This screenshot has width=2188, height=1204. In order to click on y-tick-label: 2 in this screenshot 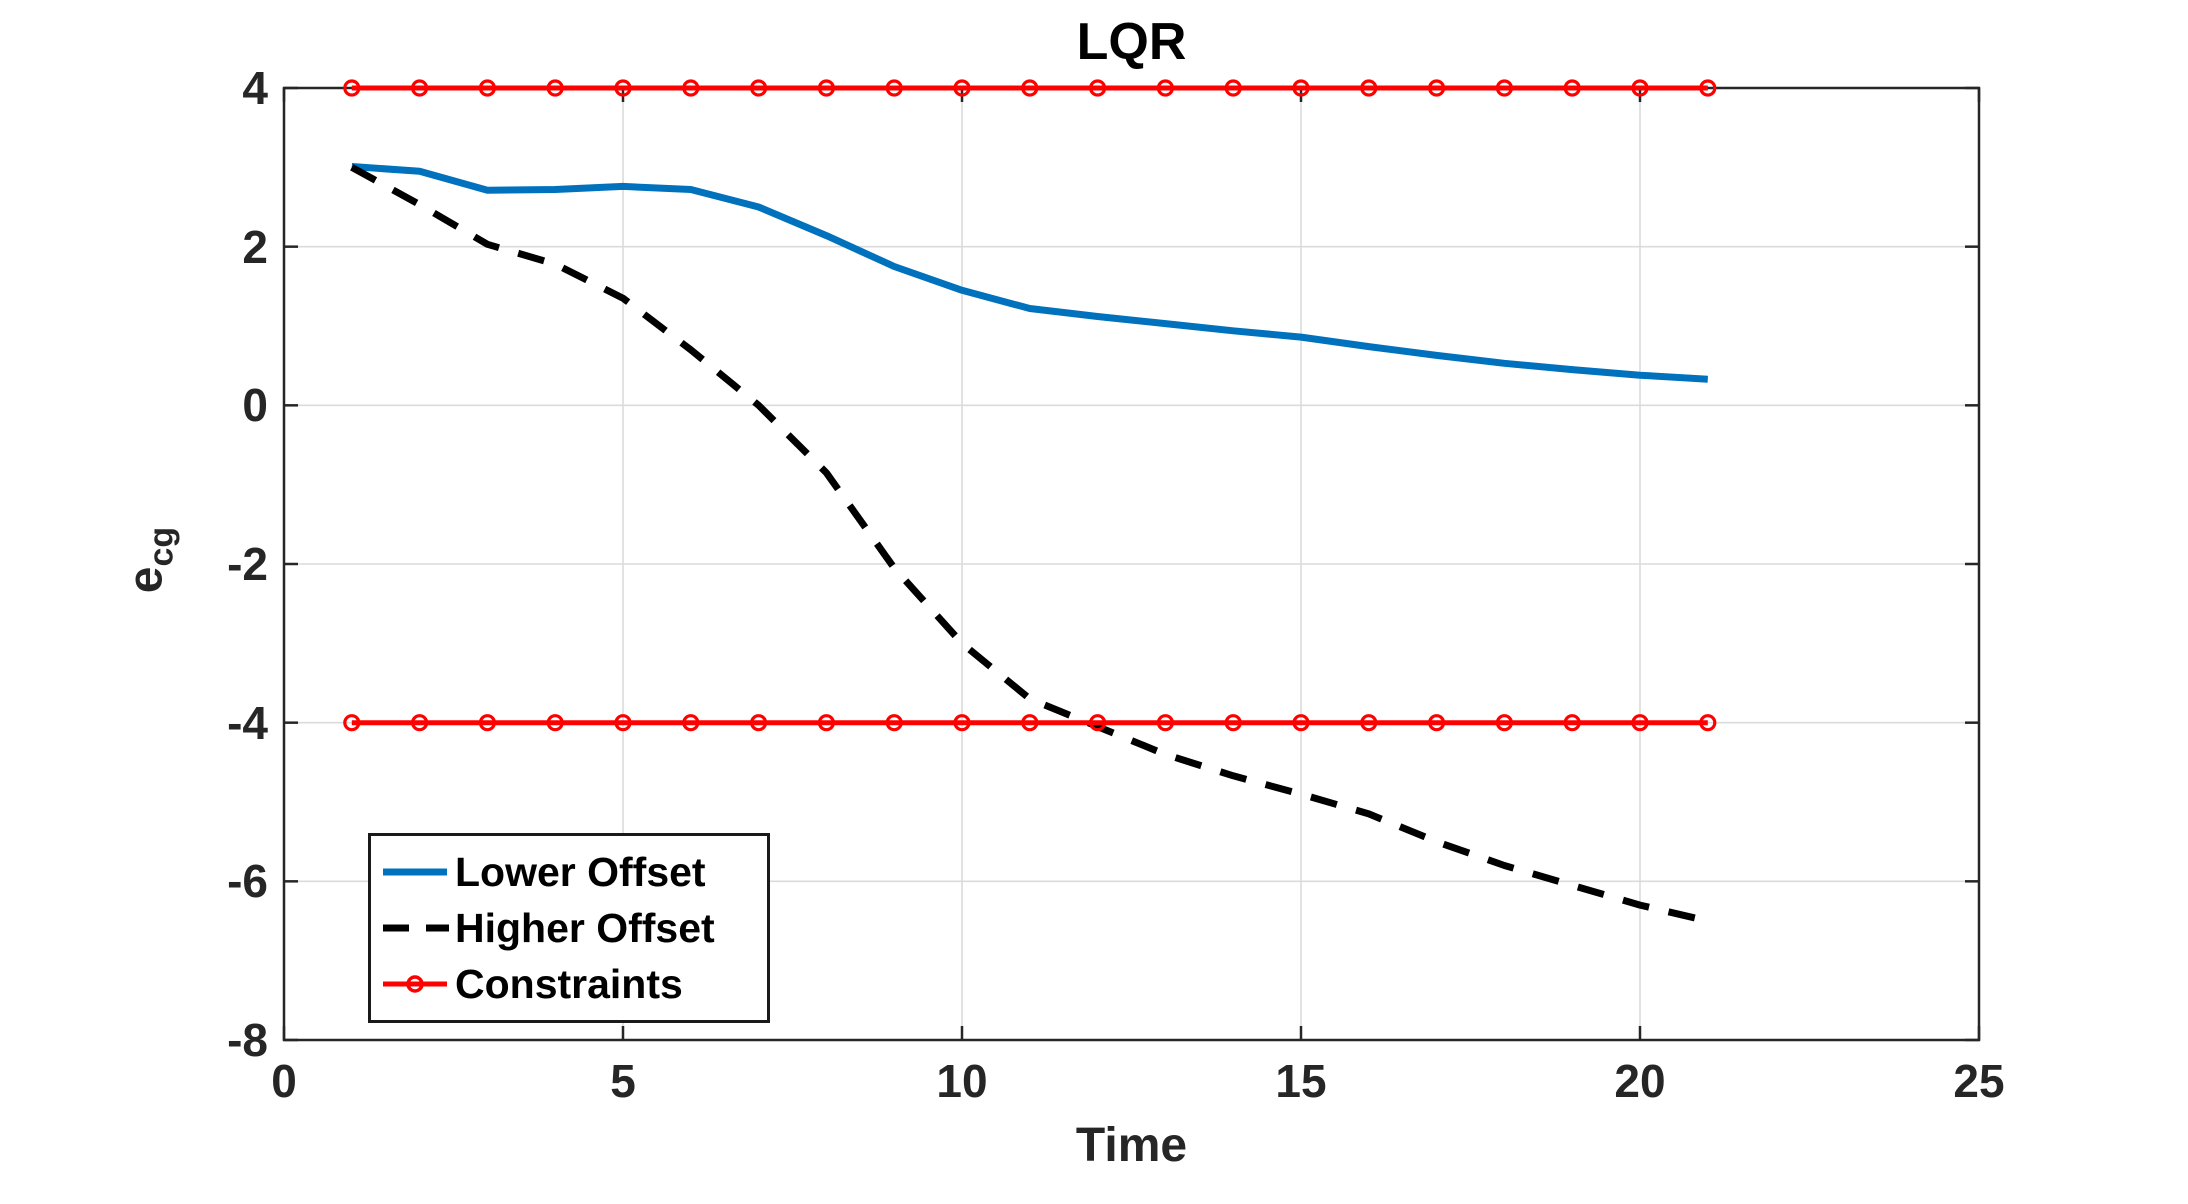, I will do `click(255, 246)`.